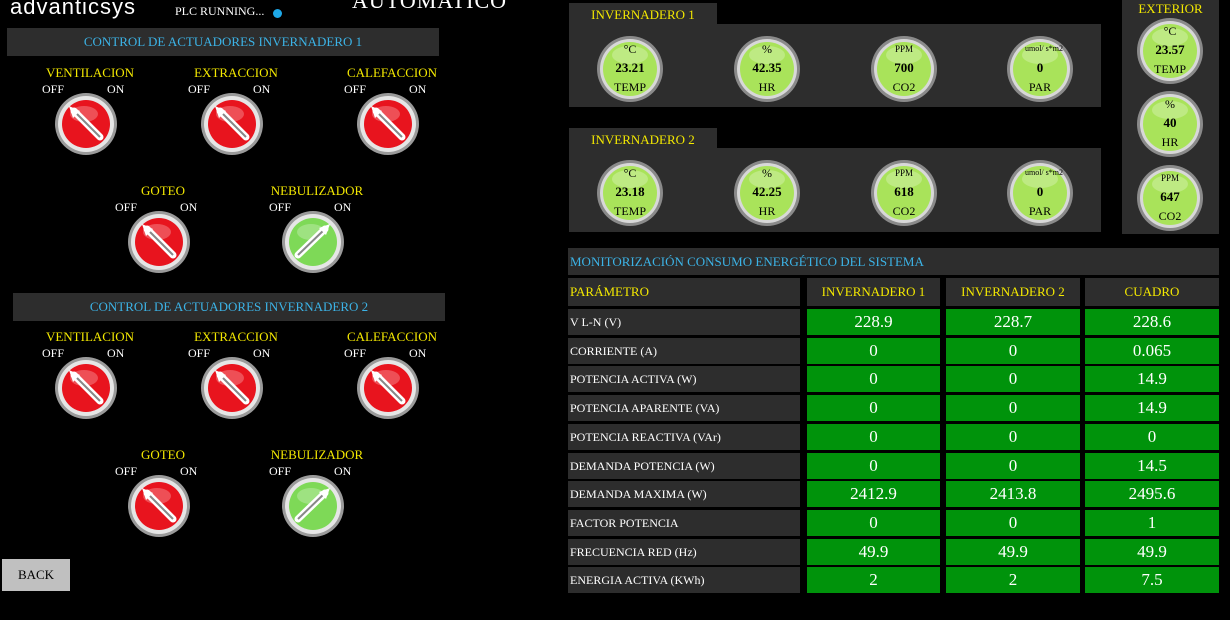 Image resolution: width=1230 pixels, height=620 pixels. I want to click on switch-p1-nebulizador: NEBULIZADOR OFF ON, so click(316, 233).